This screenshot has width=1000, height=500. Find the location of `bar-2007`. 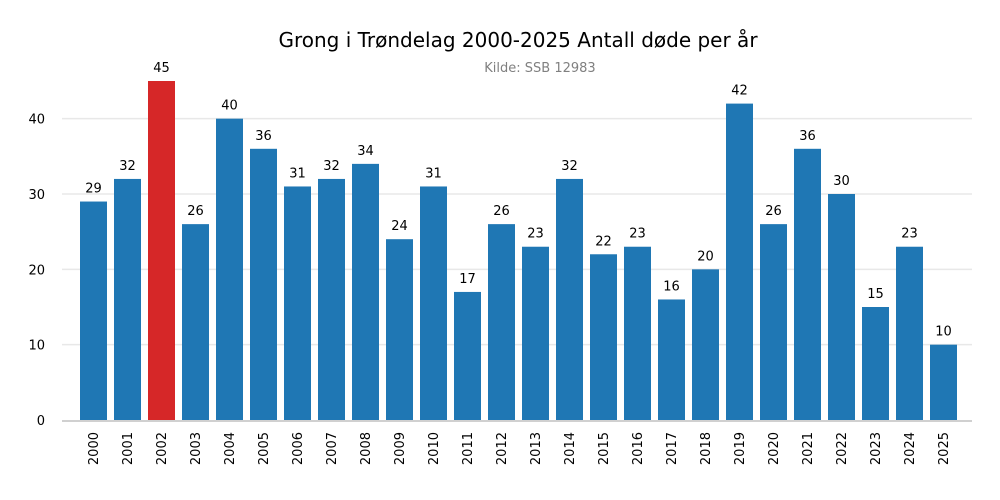

bar-2007 is located at coordinates (331, 299).